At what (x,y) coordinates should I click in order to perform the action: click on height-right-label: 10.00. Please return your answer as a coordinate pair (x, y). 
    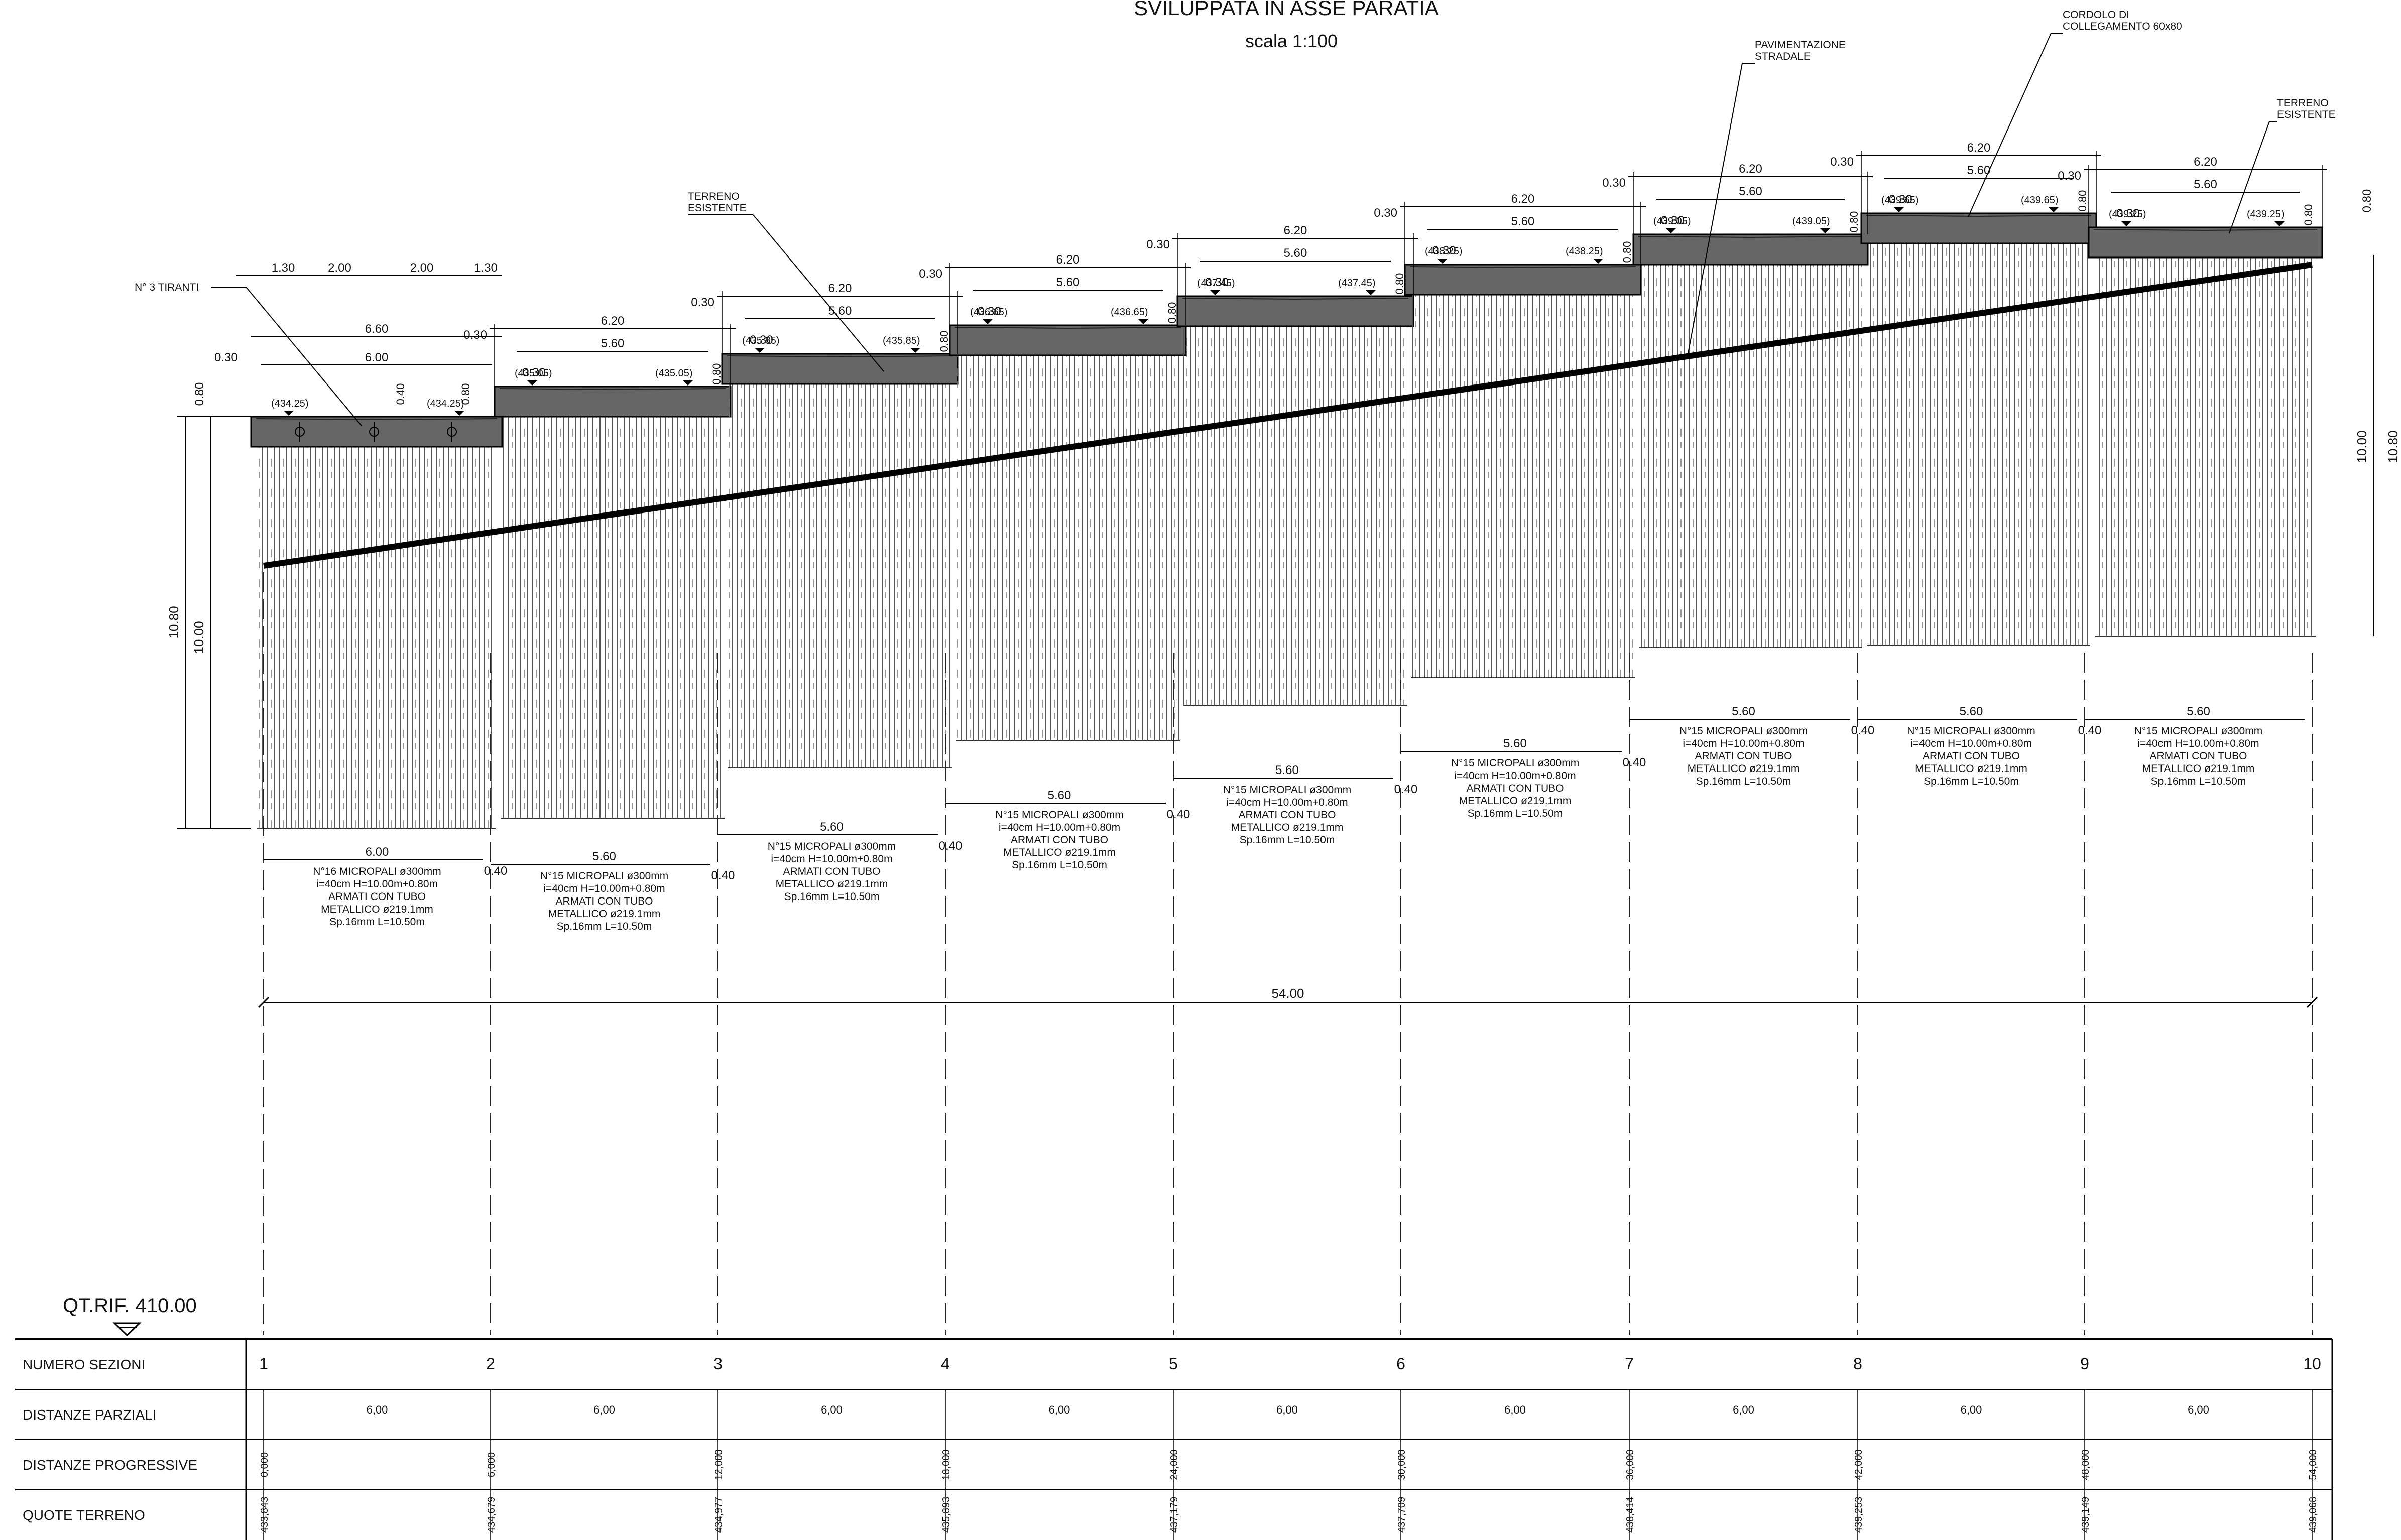
    Looking at the image, I should click on (2361, 446).